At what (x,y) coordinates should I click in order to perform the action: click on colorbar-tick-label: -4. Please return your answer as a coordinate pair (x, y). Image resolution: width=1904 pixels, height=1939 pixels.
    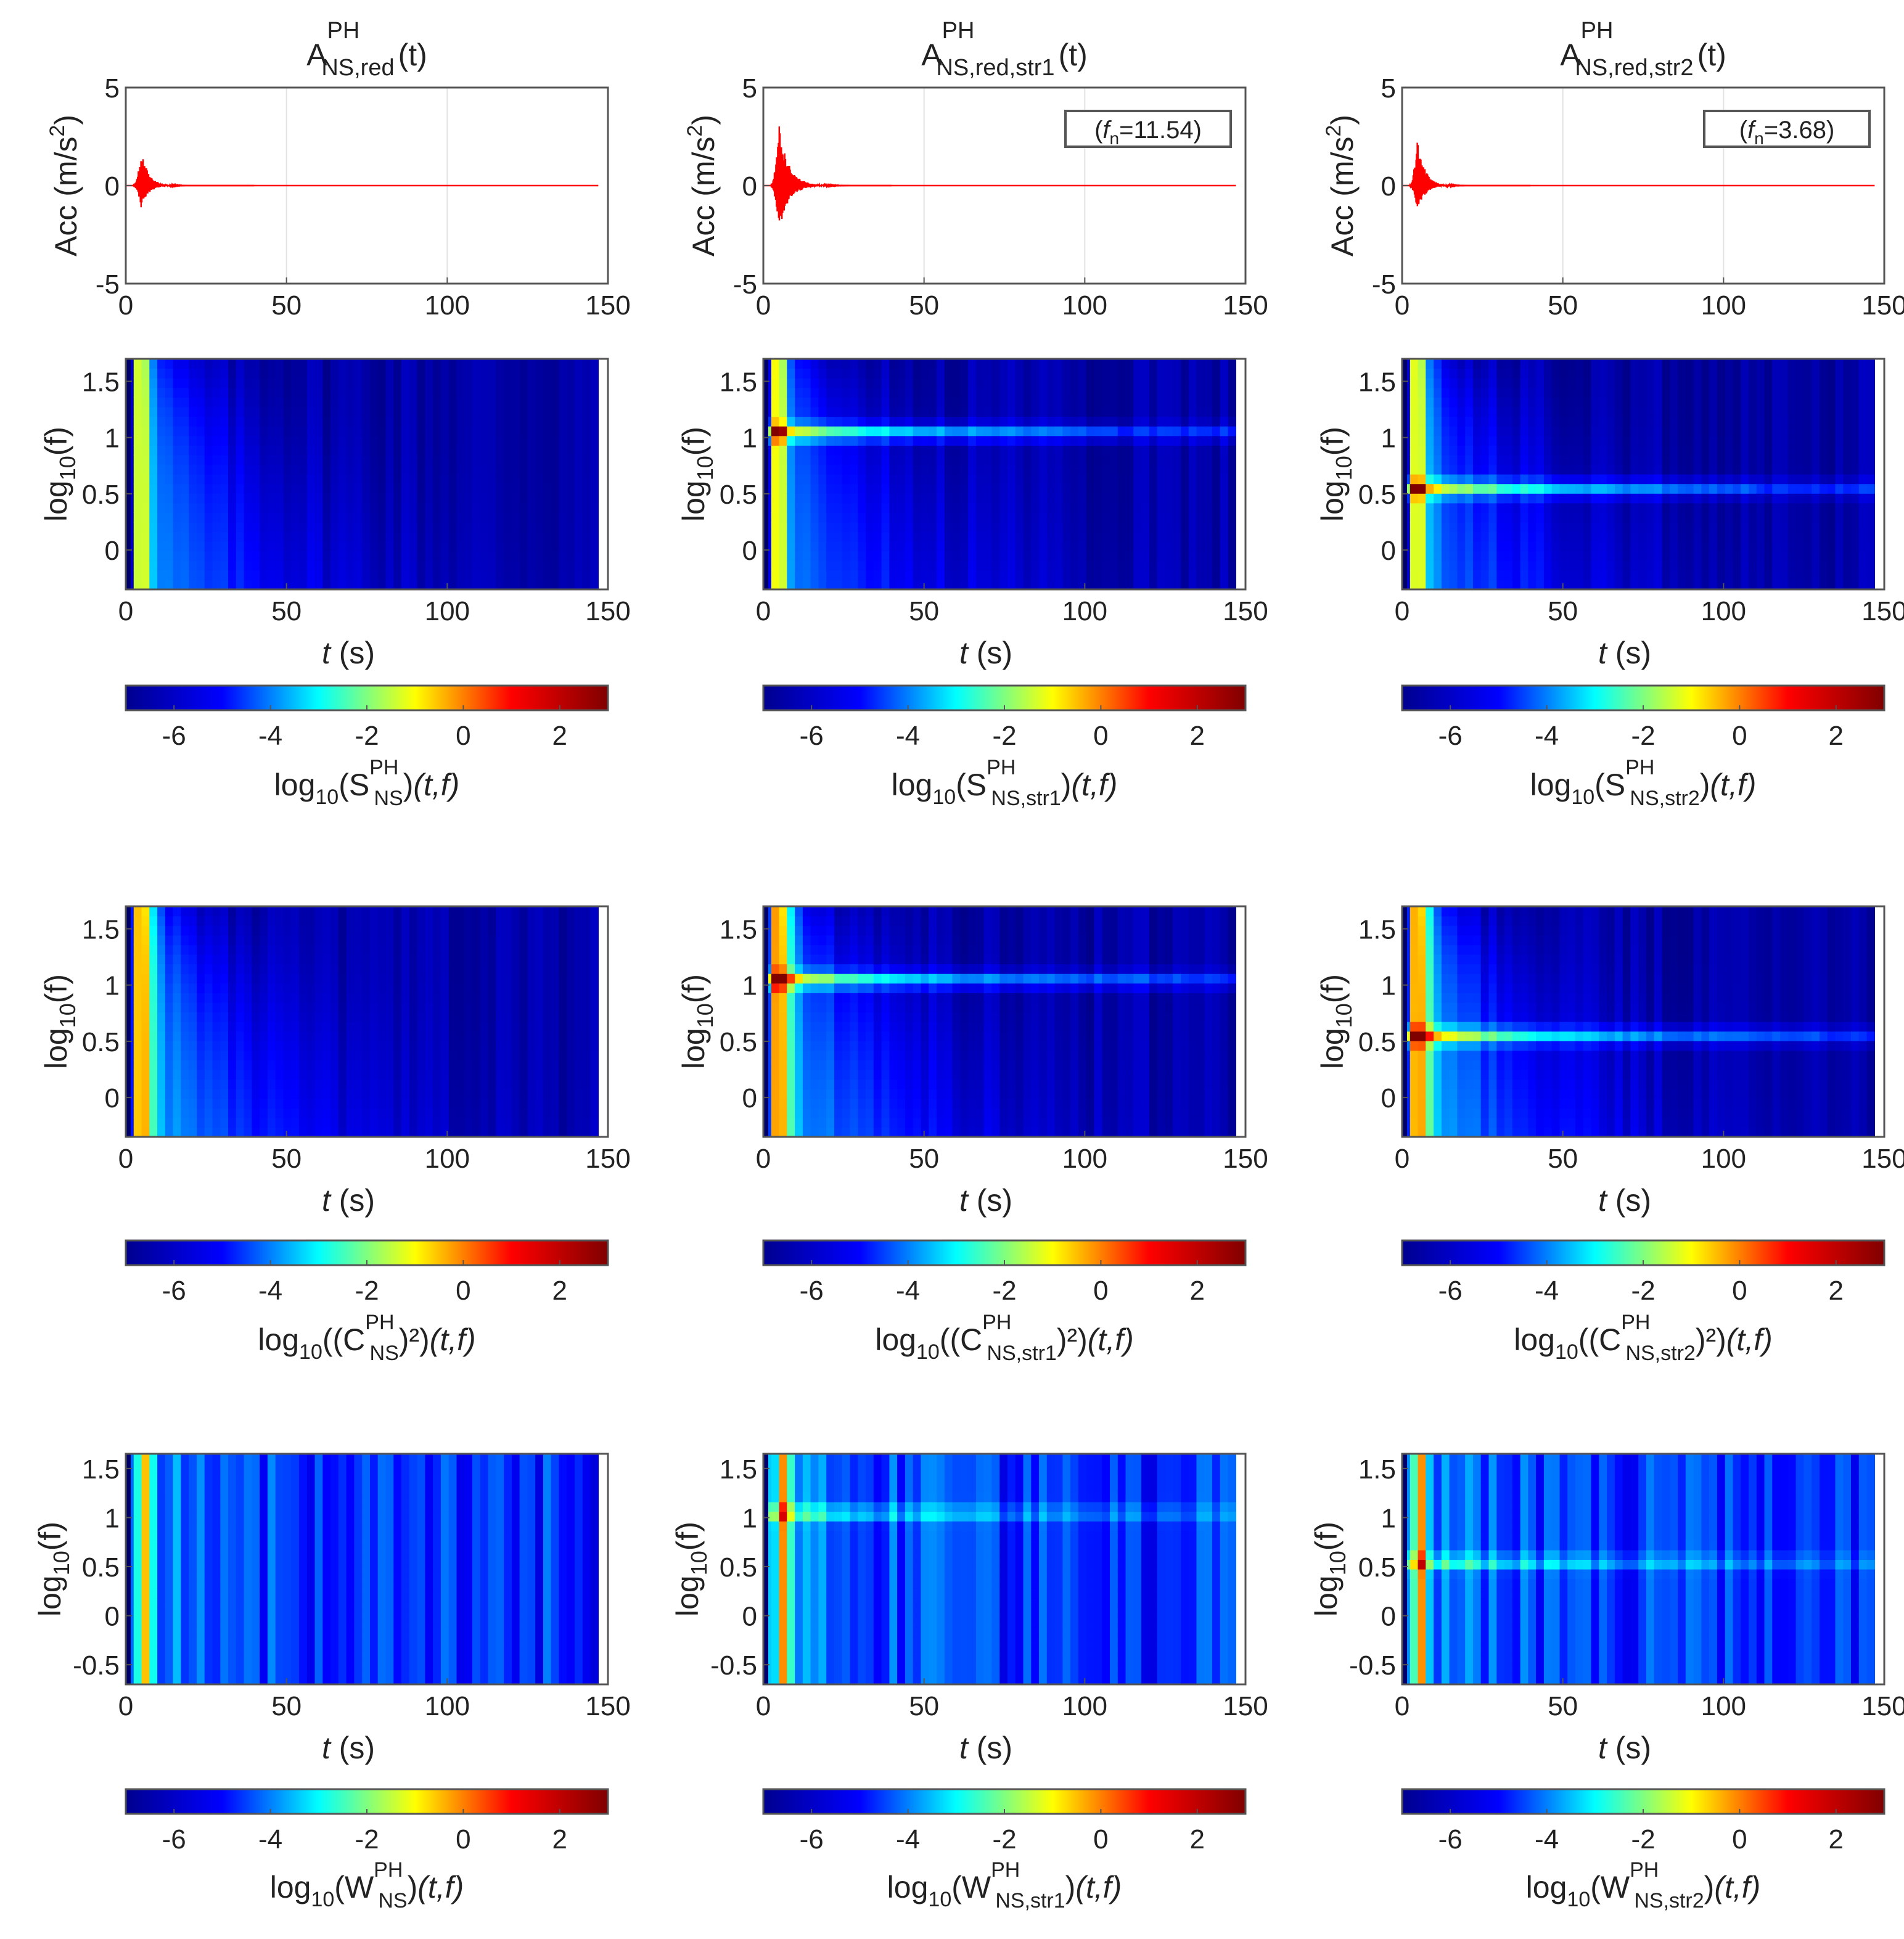
    Looking at the image, I should click on (908, 736).